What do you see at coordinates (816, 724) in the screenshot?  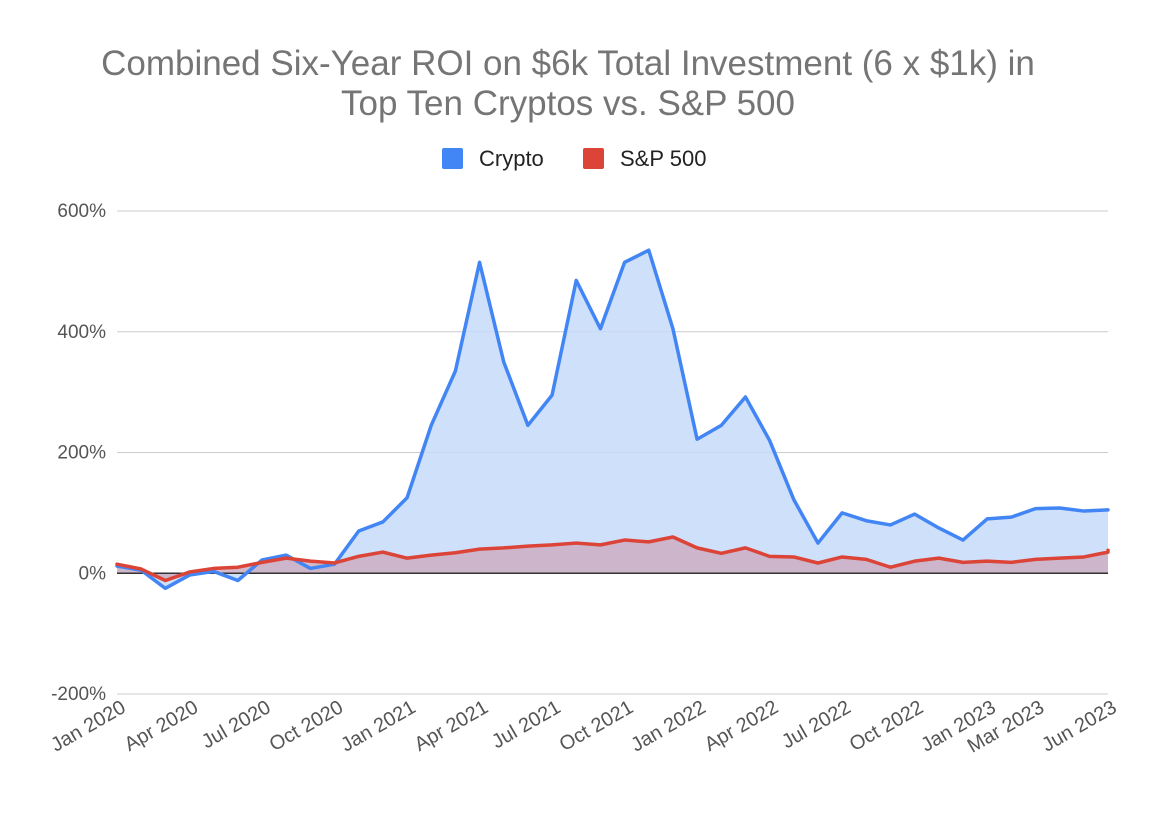 I see `x-tick-label: Jul 2022` at bounding box center [816, 724].